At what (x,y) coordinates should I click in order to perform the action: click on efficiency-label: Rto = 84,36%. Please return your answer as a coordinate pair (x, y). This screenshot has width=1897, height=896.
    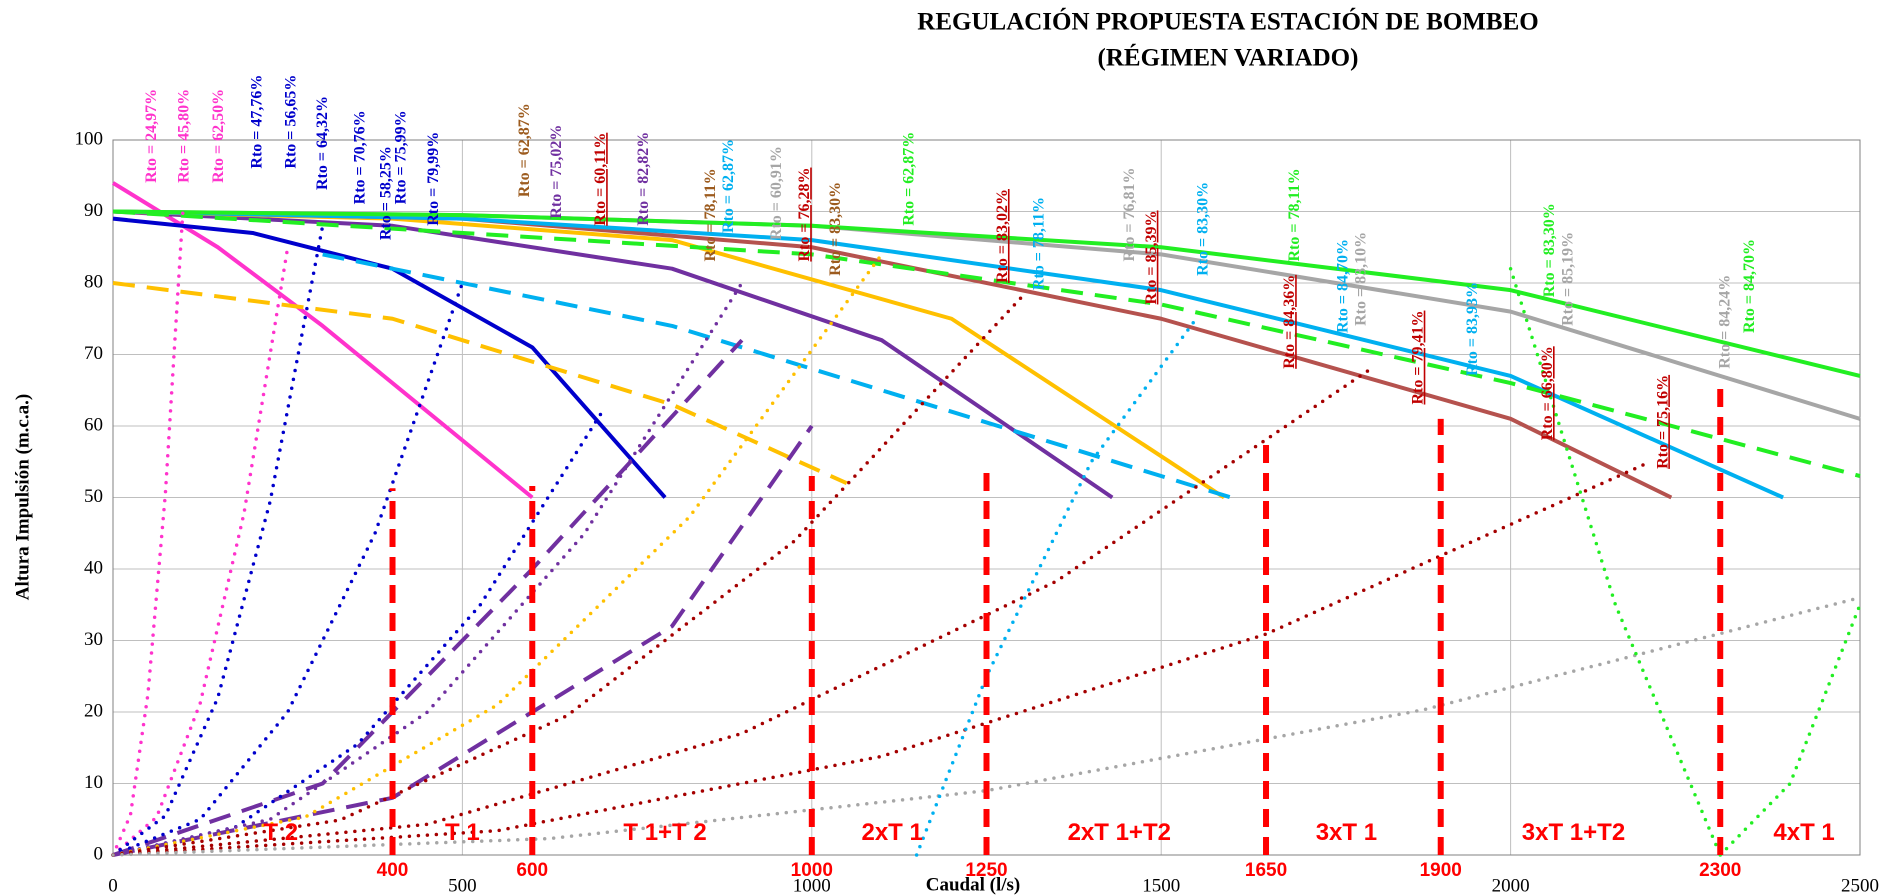
    Looking at the image, I should click on (1289, 322).